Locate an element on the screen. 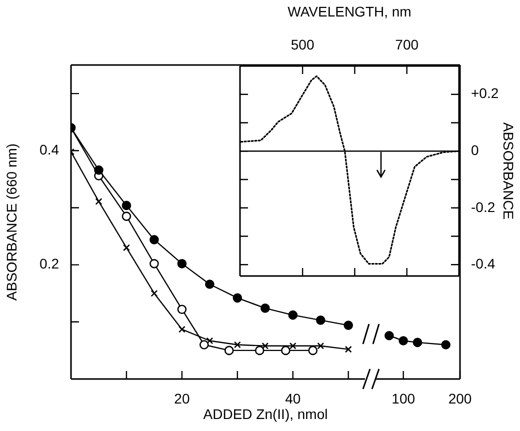  y2-tick-label: +0.2 is located at coordinates (485, 93).